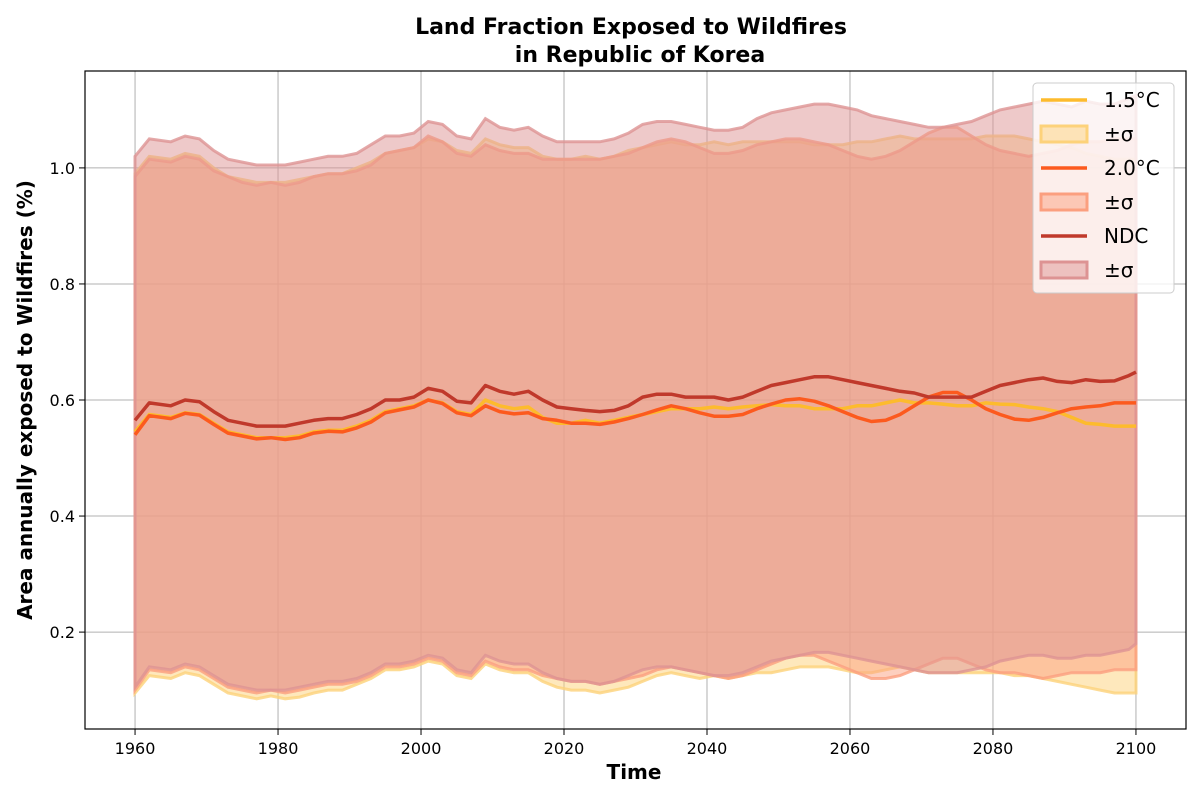  What do you see at coordinates (62, 168) in the screenshot?
I see `y-tick-label: 1.0` at bounding box center [62, 168].